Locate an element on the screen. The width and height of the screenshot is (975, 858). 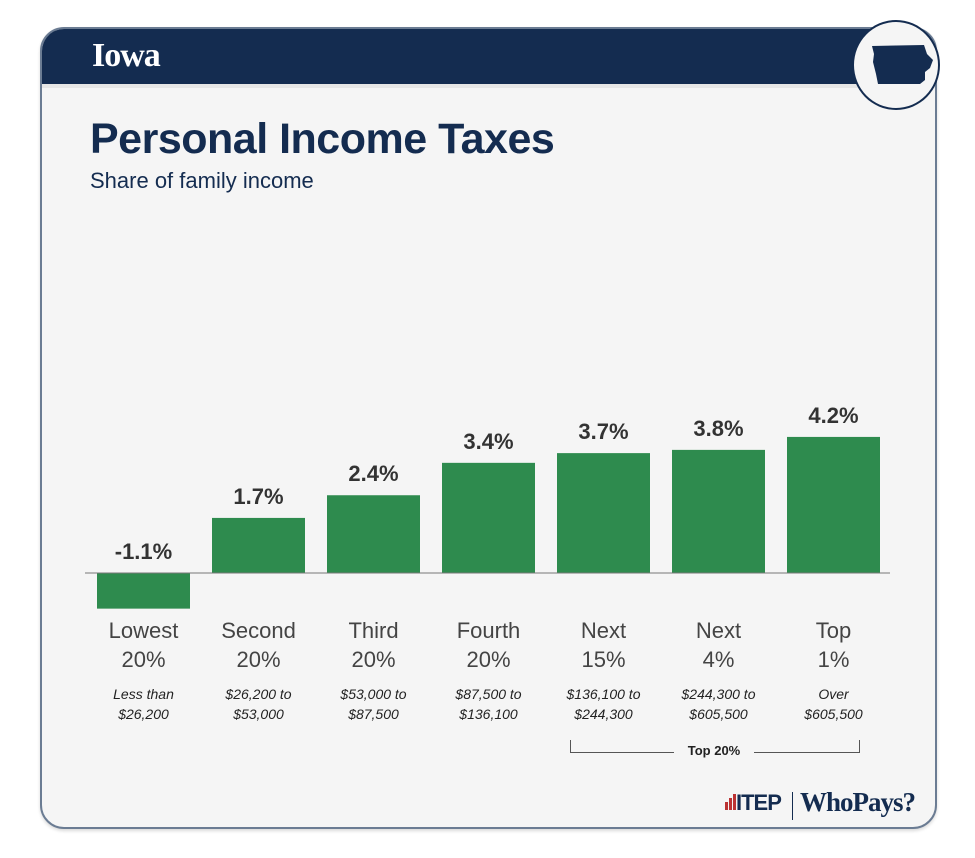
state-name: Iowa is located at coordinates (126, 55).